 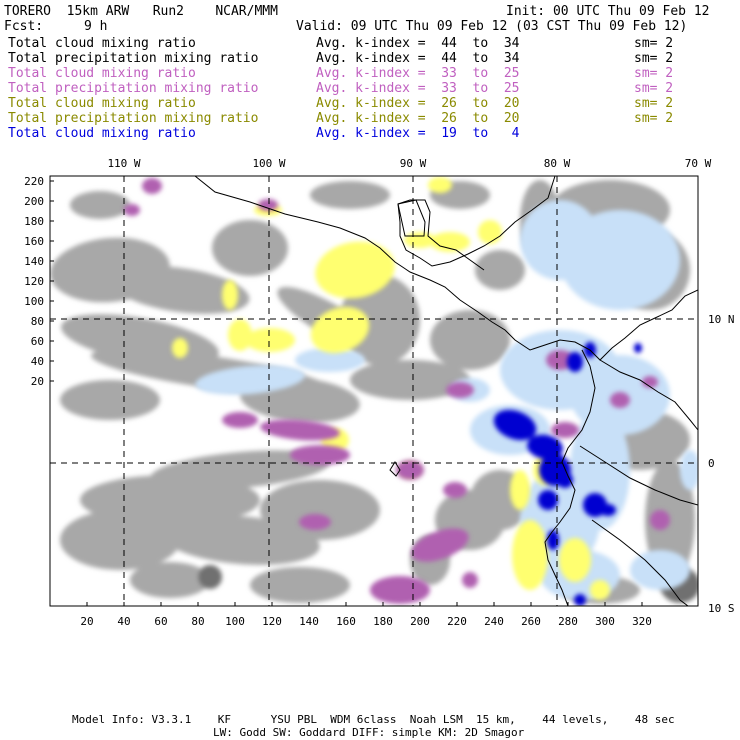 What do you see at coordinates (383, 621) in the screenshot?
I see `x-tick-label: 180` at bounding box center [383, 621].